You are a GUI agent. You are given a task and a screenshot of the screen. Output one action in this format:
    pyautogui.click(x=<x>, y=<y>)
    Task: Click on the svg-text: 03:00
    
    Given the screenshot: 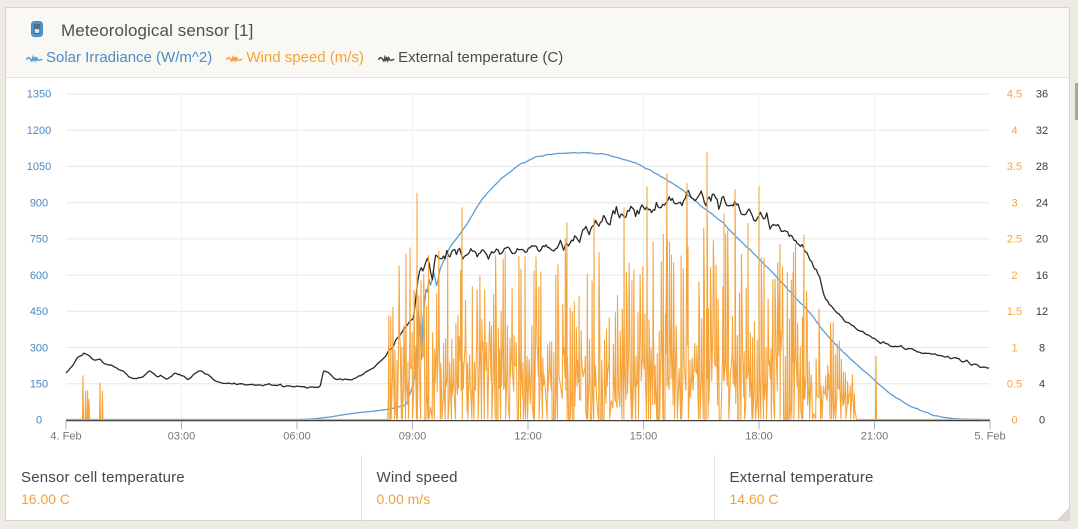 What is the action you would take?
    pyautogui.click(x=182, y=437)
    